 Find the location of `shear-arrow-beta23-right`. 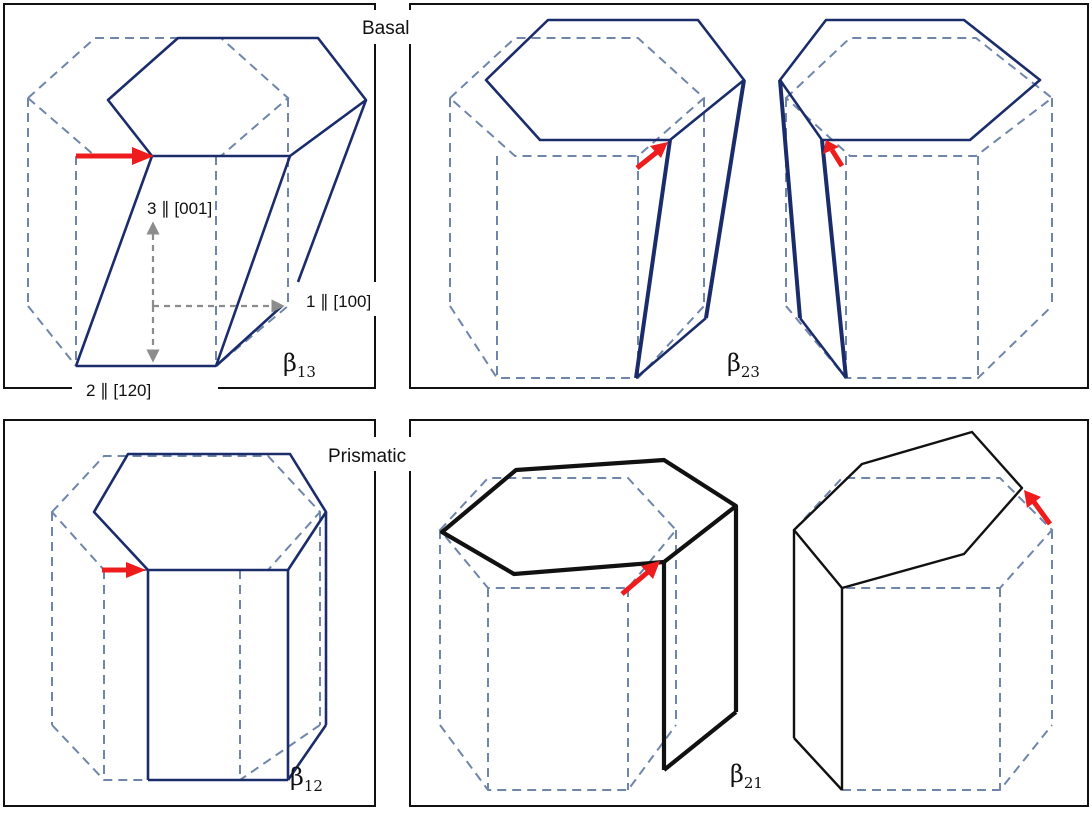

shear-arrow-beta23-right is located at coordinates (834, 154).